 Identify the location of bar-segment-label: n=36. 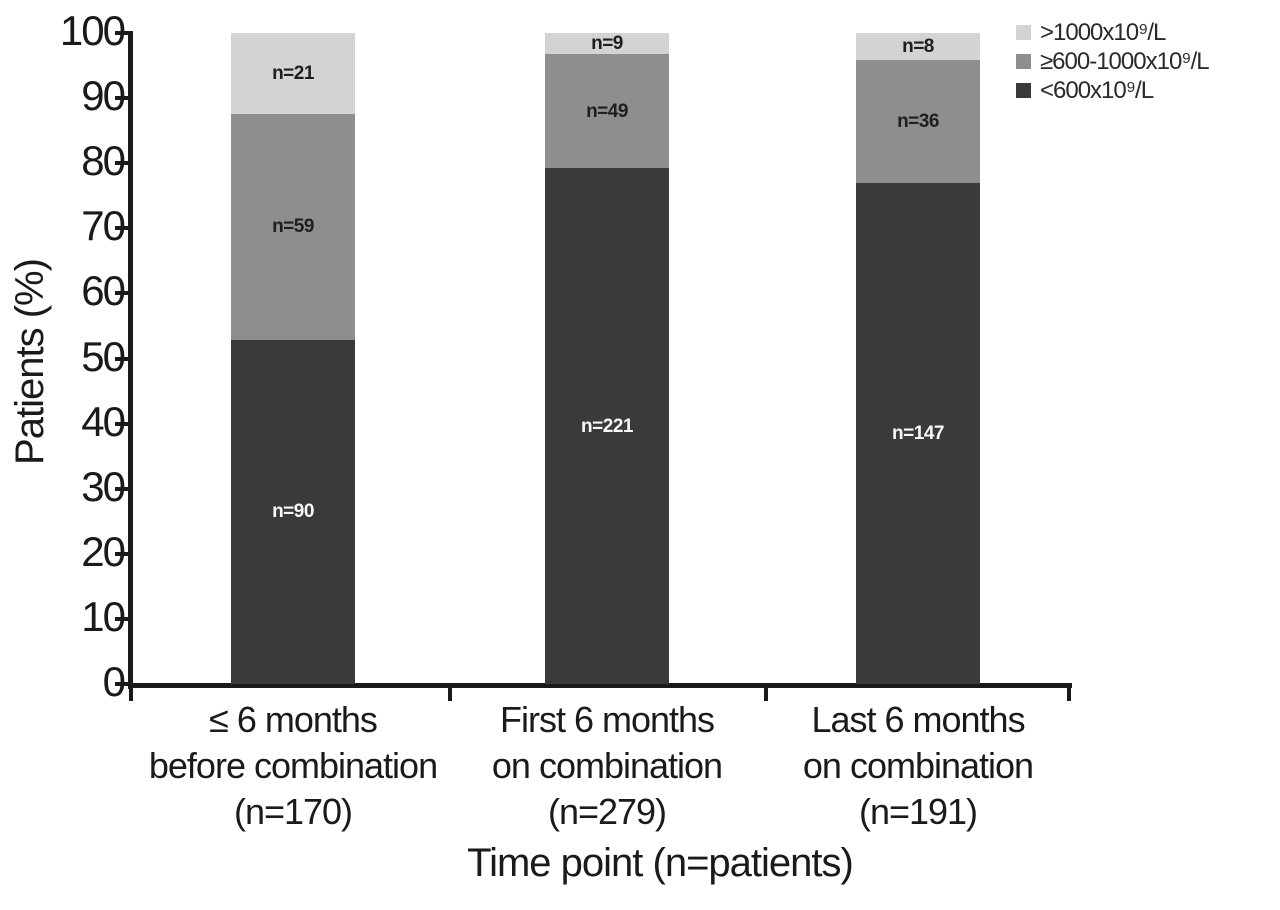
(918, 122).